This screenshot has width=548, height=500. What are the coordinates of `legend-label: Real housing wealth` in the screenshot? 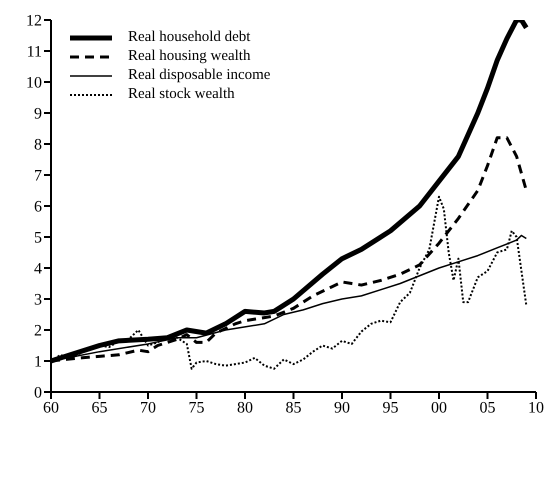 It's located at (189, 56).